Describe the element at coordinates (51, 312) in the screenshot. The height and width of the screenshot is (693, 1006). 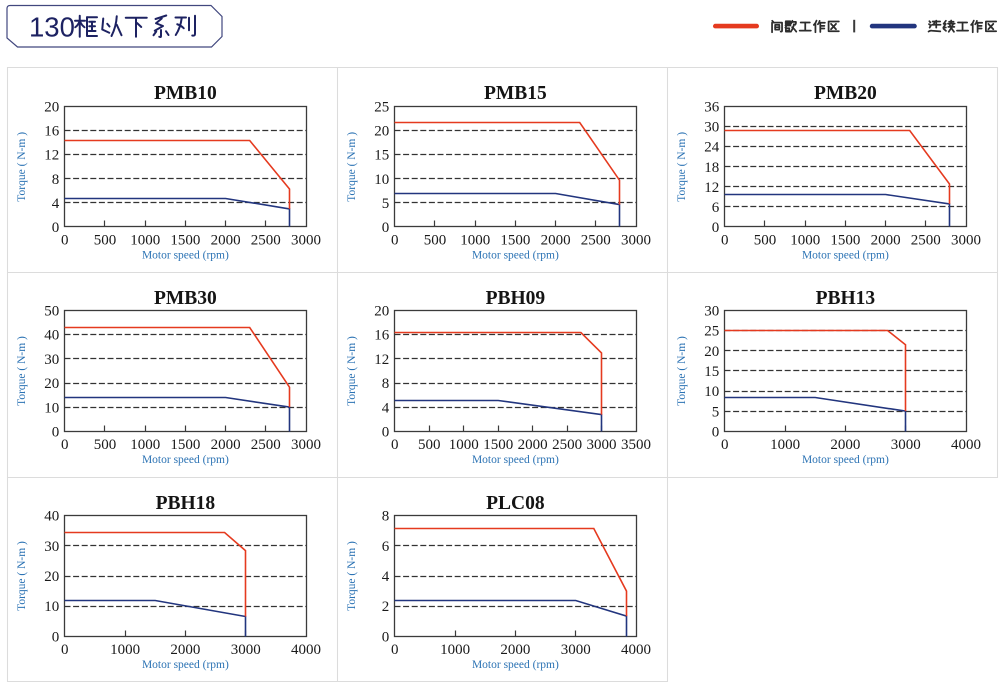
I see `svg-text: 50` at that location.